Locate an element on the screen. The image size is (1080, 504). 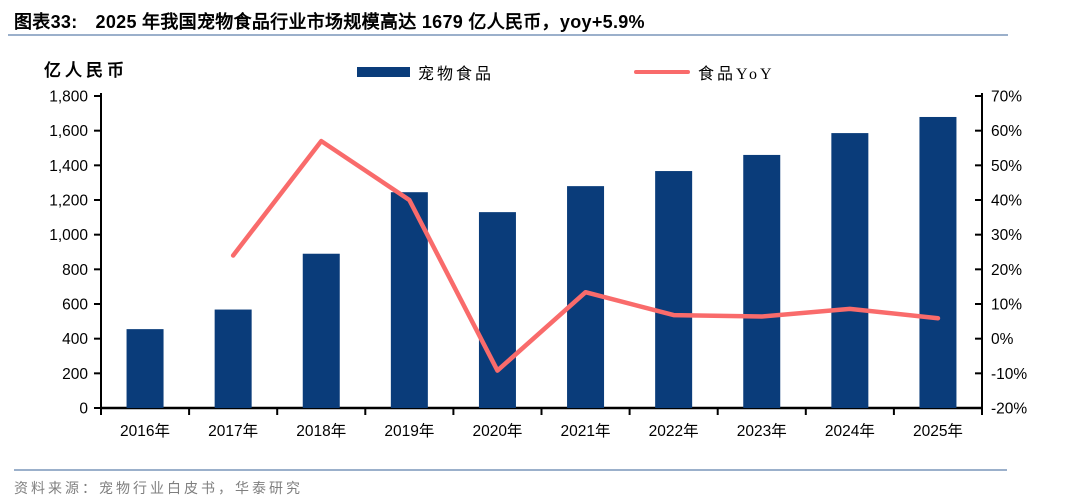
left-axis-tick-label: 200 is located at coordinates (75, 374).